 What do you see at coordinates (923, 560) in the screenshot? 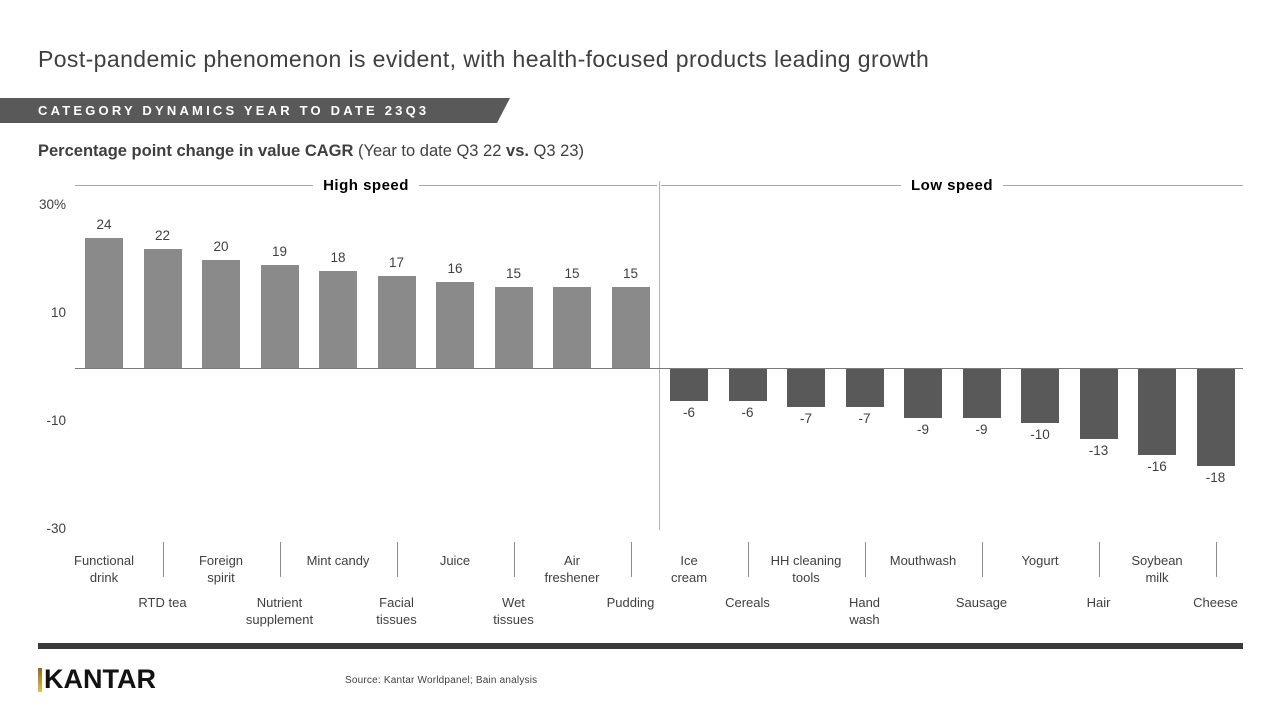
I see `category-label: Mouthwash` at bounding box center [923, 560].